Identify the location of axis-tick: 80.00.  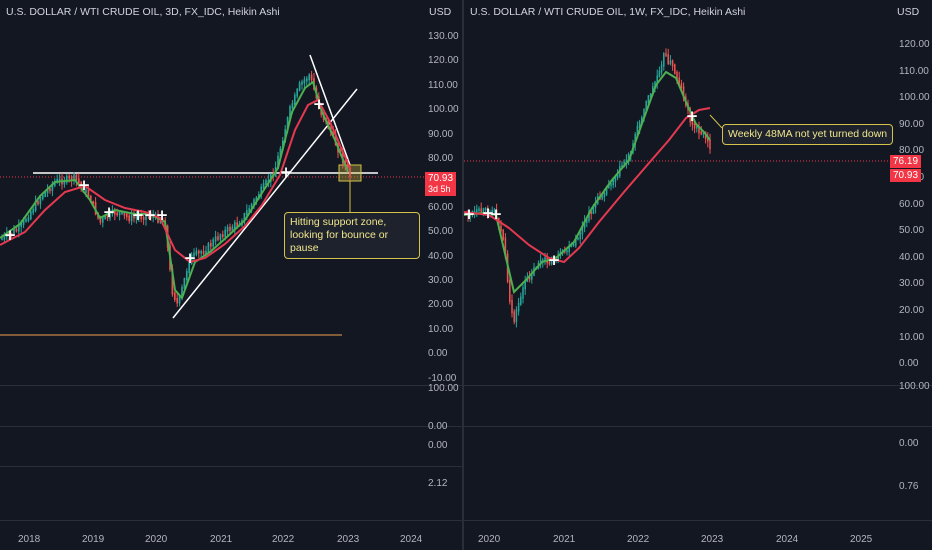
(912, 151).